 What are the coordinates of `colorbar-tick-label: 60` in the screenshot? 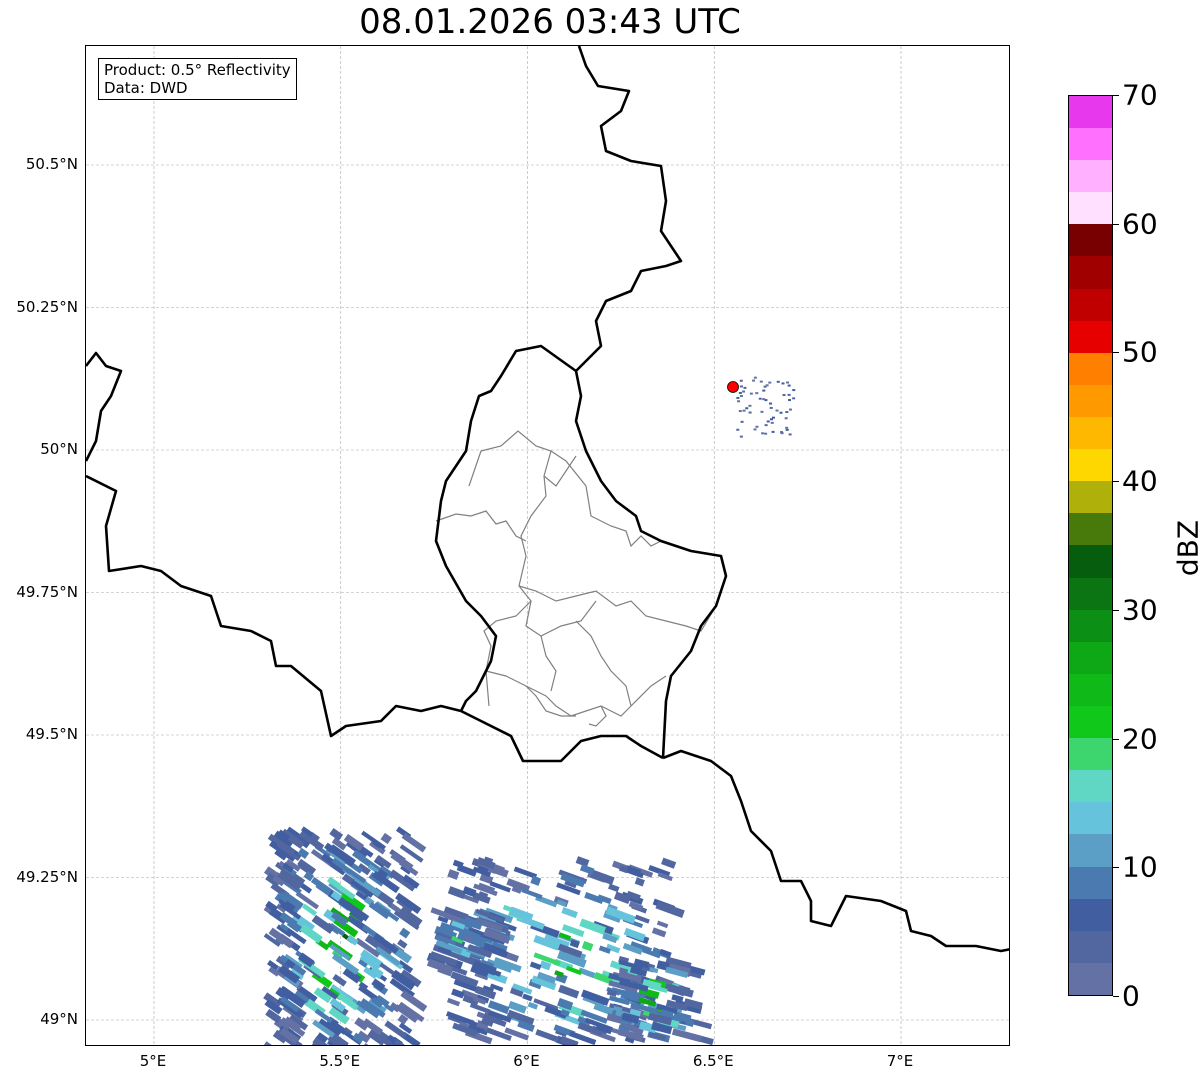 It's located at (1140, 224).